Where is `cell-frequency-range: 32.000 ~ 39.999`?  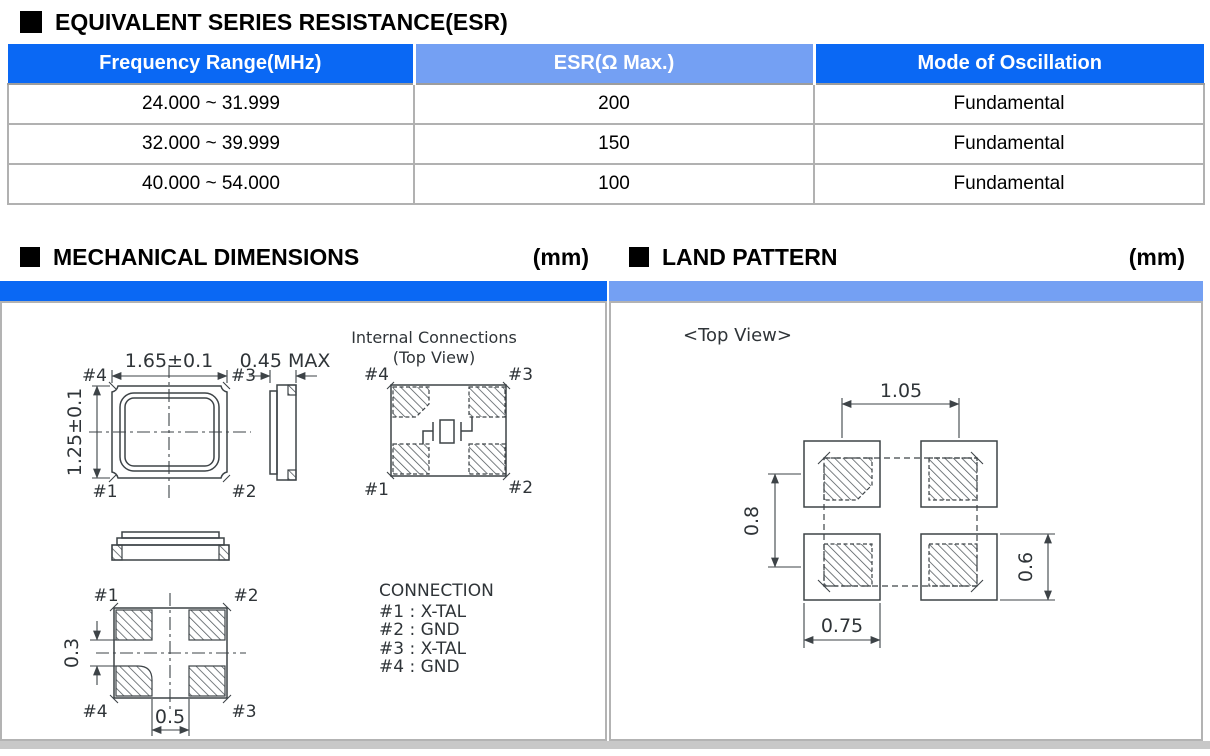
cell-frequency-range: 32.000 ~ 39.999 is located at coordinates (211, 144).